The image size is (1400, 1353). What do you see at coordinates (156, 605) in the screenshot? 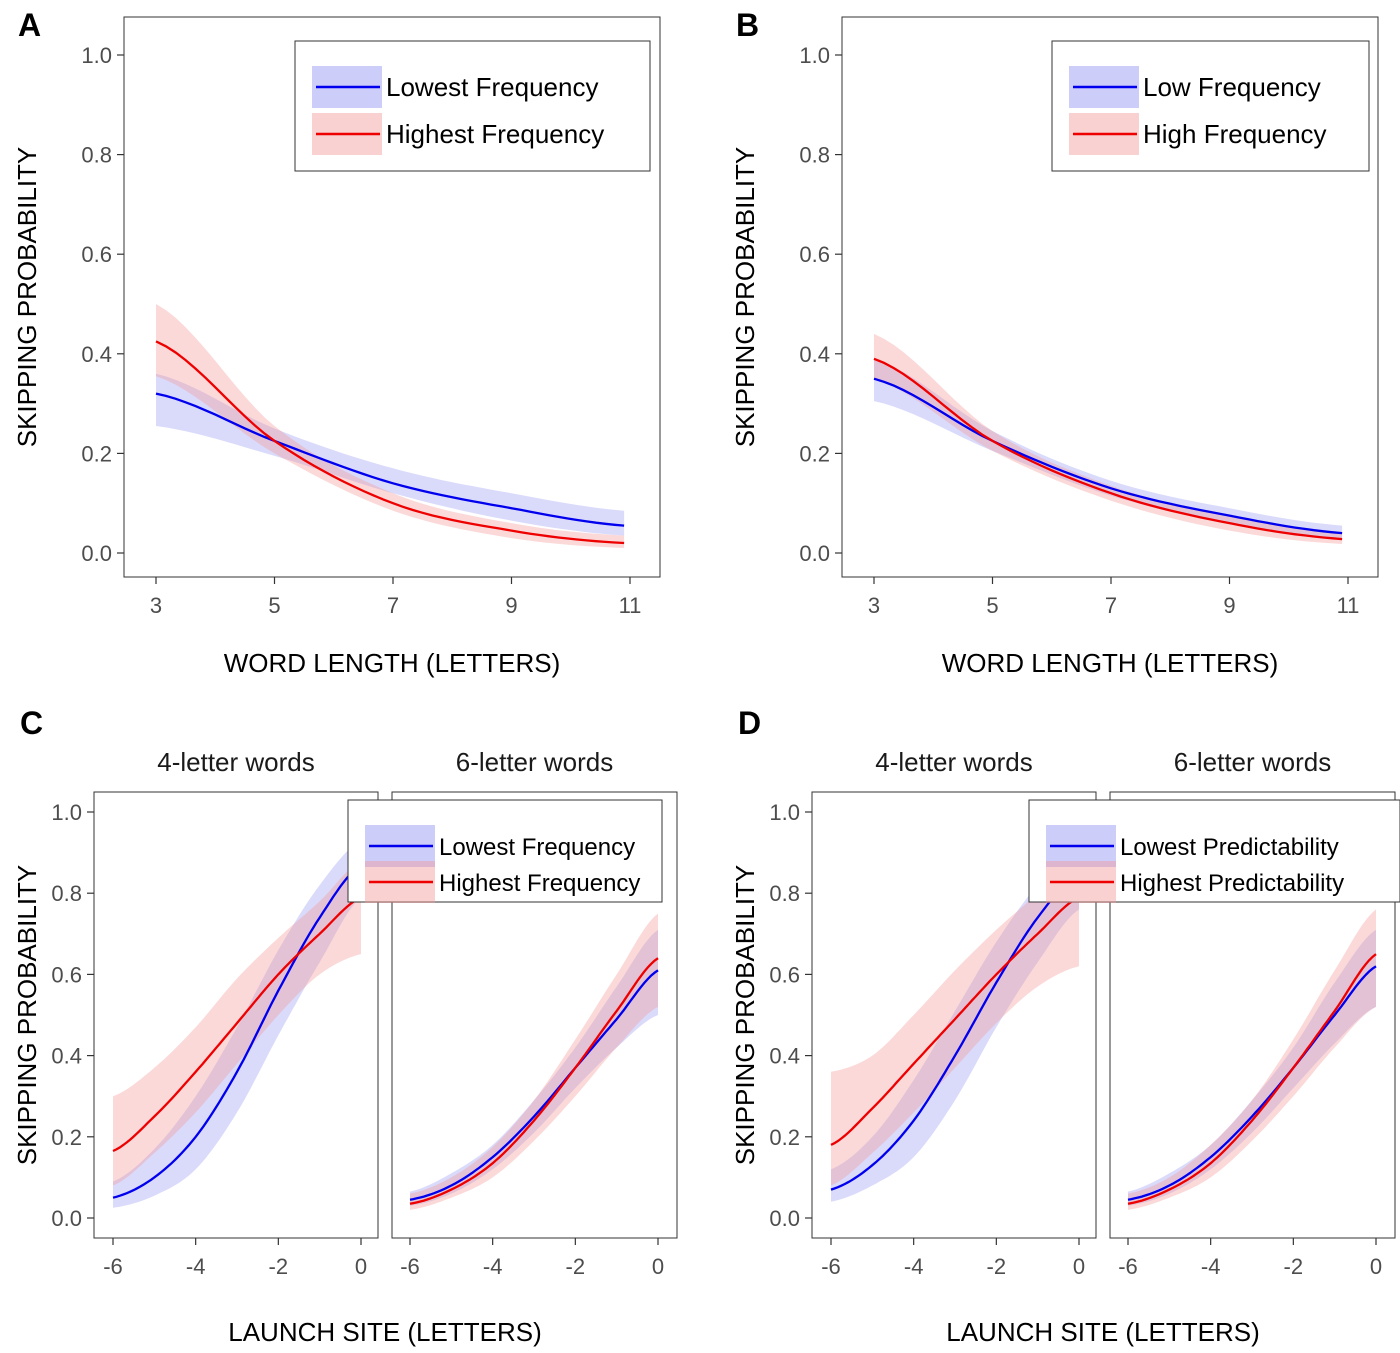
I see `panel-a-x-tick-label: 3` at bounding box center [156, 605].